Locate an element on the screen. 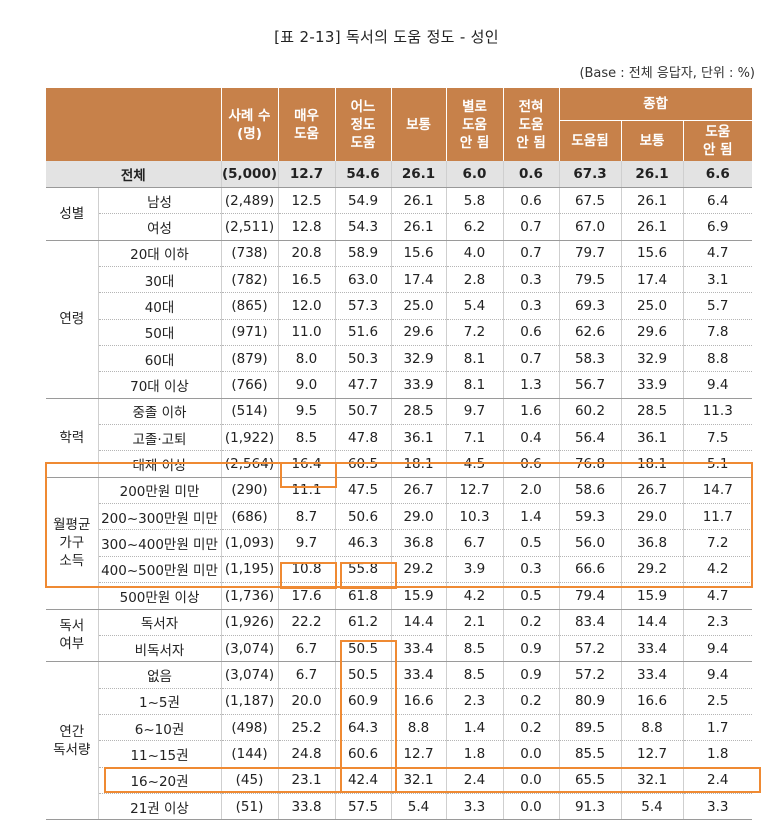 The image size is (773, 820). group-label: 연간 독서량 is located at coordinates (72, 740).